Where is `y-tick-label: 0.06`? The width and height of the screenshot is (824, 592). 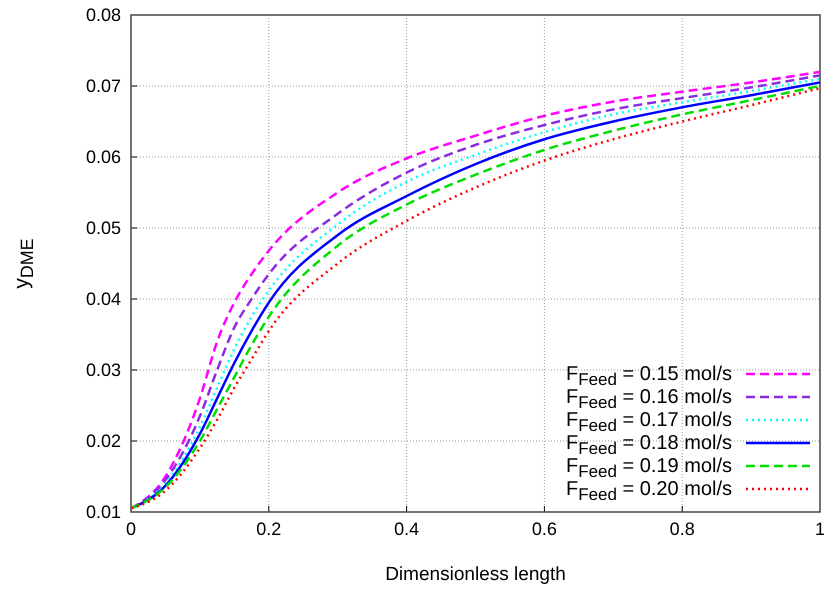 y-tick-label: 0.06 is located at coordinates (103, 156).